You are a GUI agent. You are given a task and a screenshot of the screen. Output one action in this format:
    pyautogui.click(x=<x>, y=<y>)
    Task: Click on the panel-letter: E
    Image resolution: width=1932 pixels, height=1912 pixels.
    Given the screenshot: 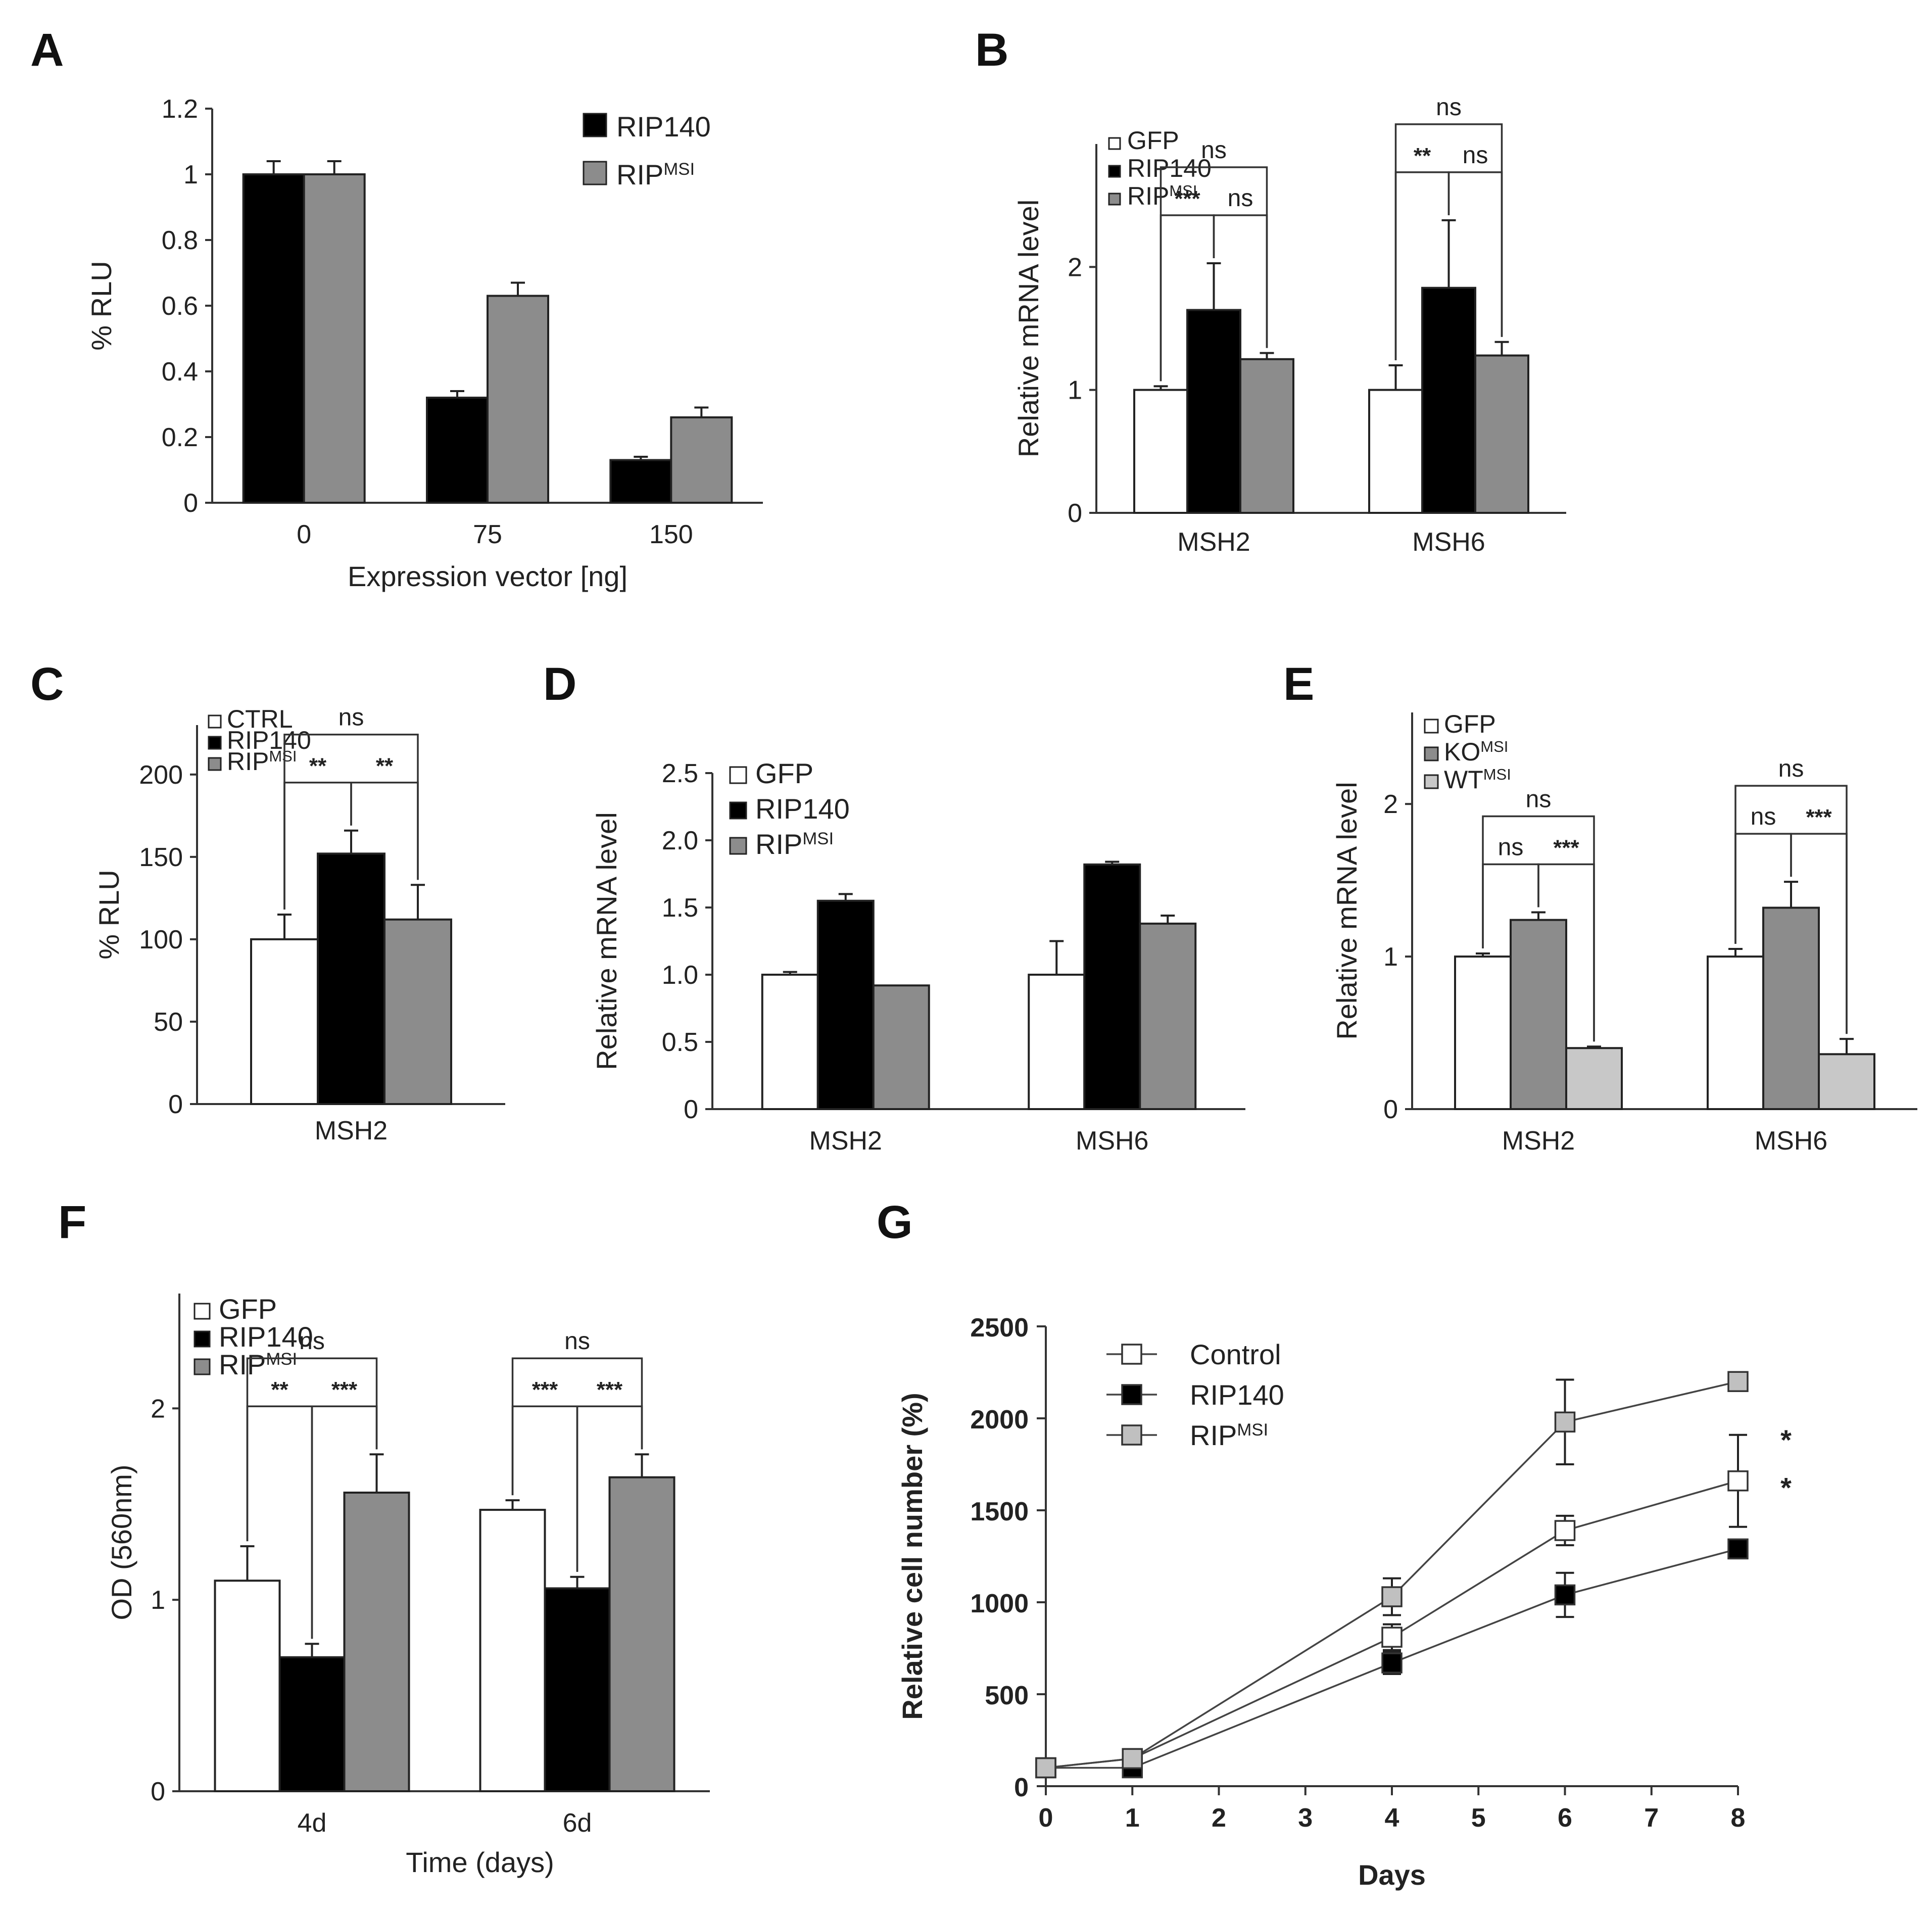 What is the action you would take?
    pyautogui.click(x=1299, y=684)
    